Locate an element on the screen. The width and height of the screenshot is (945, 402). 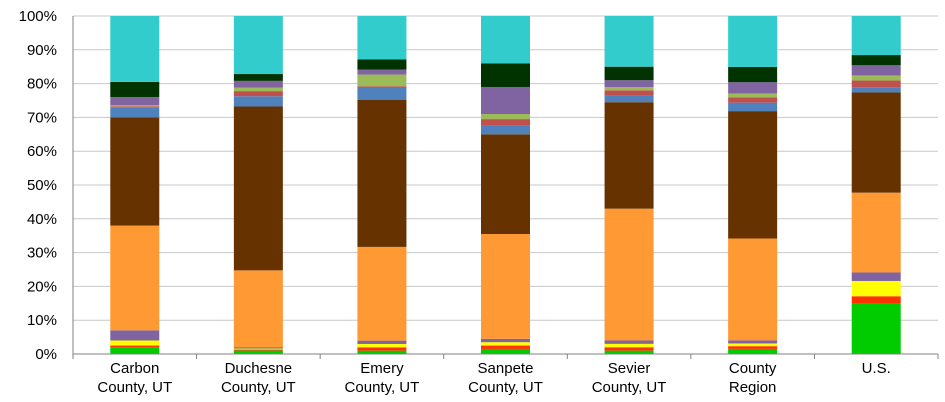
y-tick-label: 60% is located at coordinates (42, 151).